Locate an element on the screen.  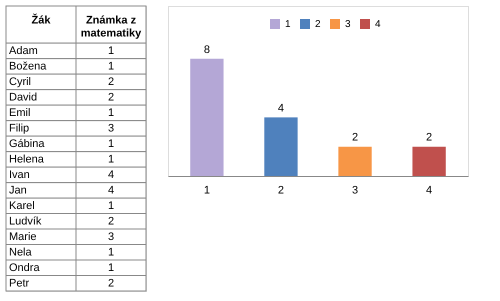
data-label: 8 is located at coordinates (207, 50).